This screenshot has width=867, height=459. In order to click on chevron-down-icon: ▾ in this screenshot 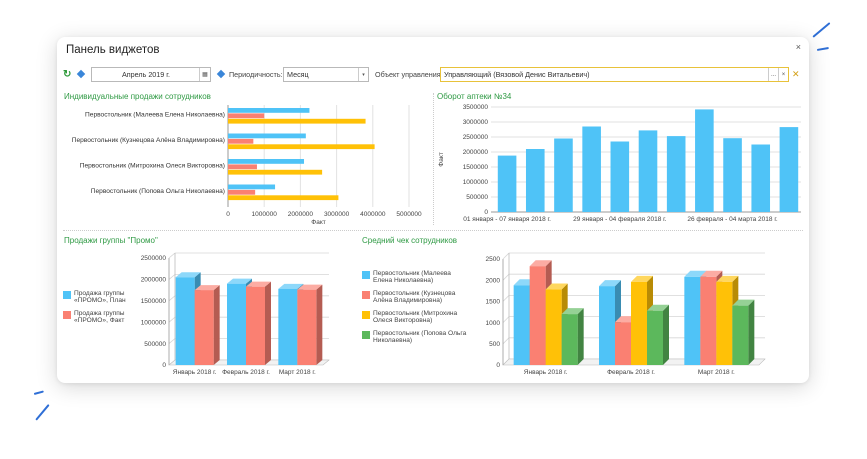, I will do `click(363, 74)`.